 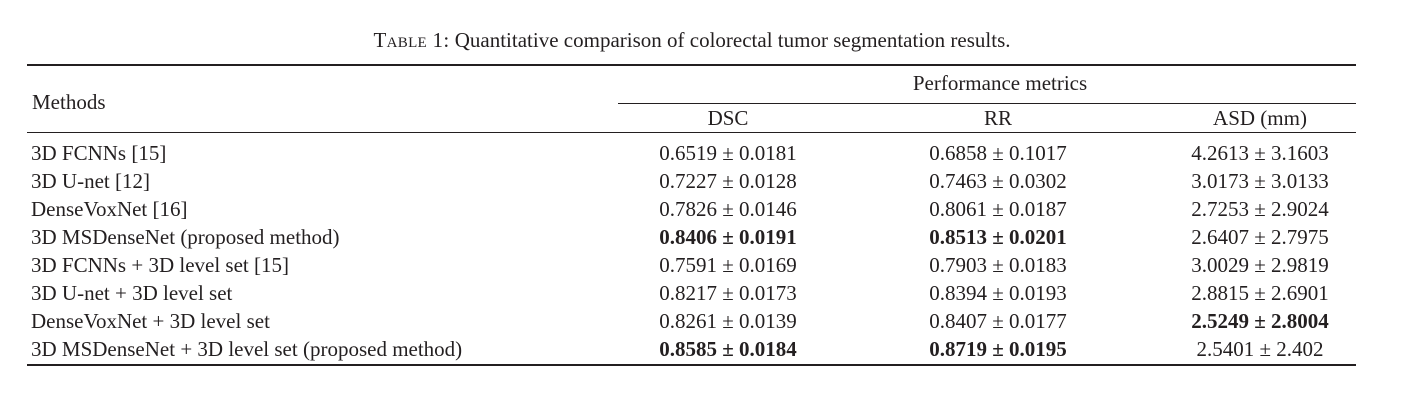 What do you see at coordinates (132, 293) in the screenshot?
I see `method-cell: 3D U-net + 3D level set` at bounding box center [132, 293].